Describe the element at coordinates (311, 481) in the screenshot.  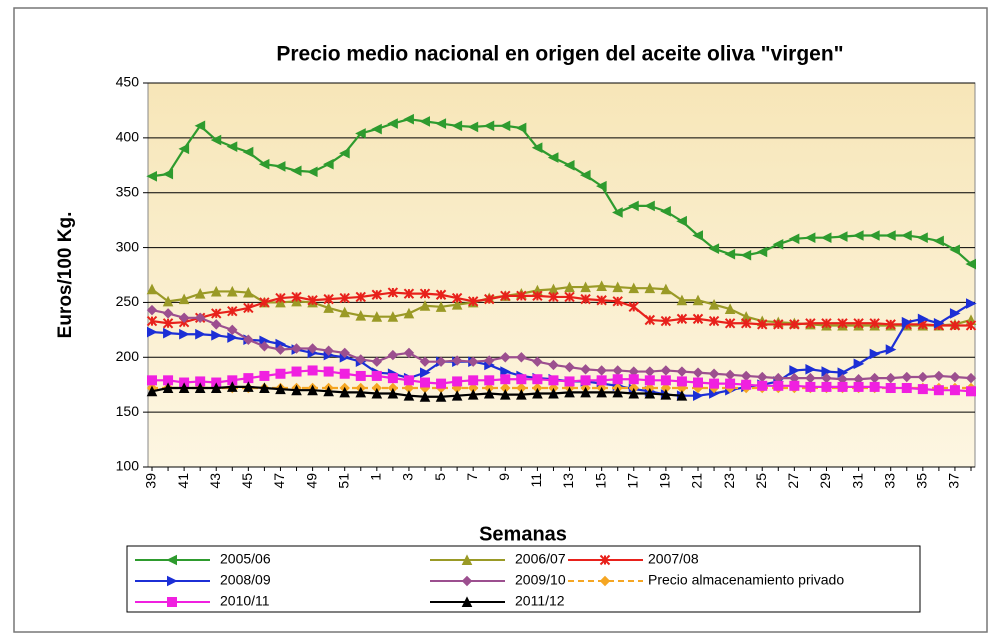
I see `x-tick-label: 49` at that location.